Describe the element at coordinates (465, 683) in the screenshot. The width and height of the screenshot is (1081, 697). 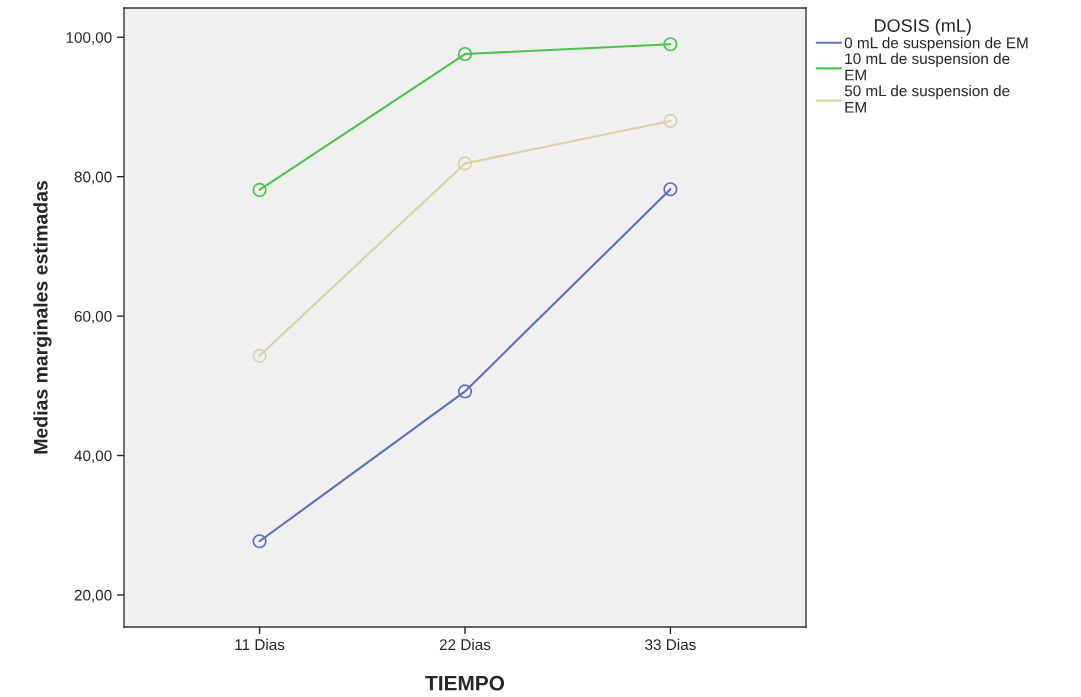
I see `x-axis-title: TIEMPO` at that location.